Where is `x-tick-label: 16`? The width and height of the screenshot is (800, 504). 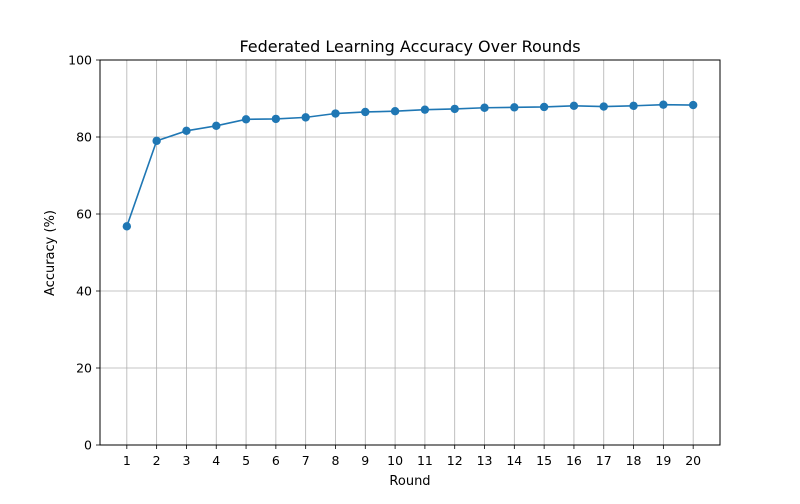
x-tick-label: 16 is located at coordinates (574, 460).